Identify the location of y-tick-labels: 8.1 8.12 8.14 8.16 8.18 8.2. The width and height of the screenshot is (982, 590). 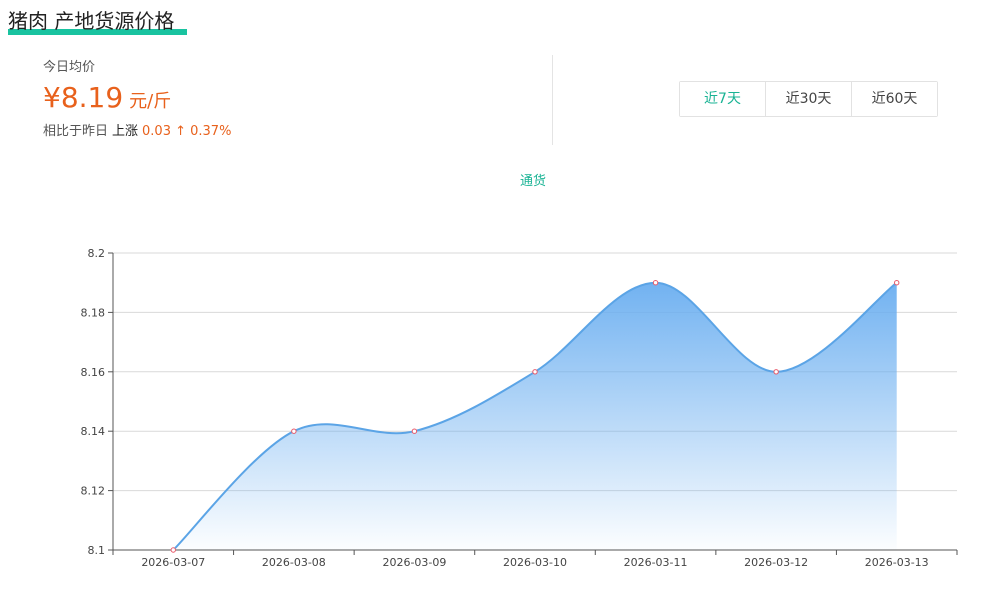
(93, 402).